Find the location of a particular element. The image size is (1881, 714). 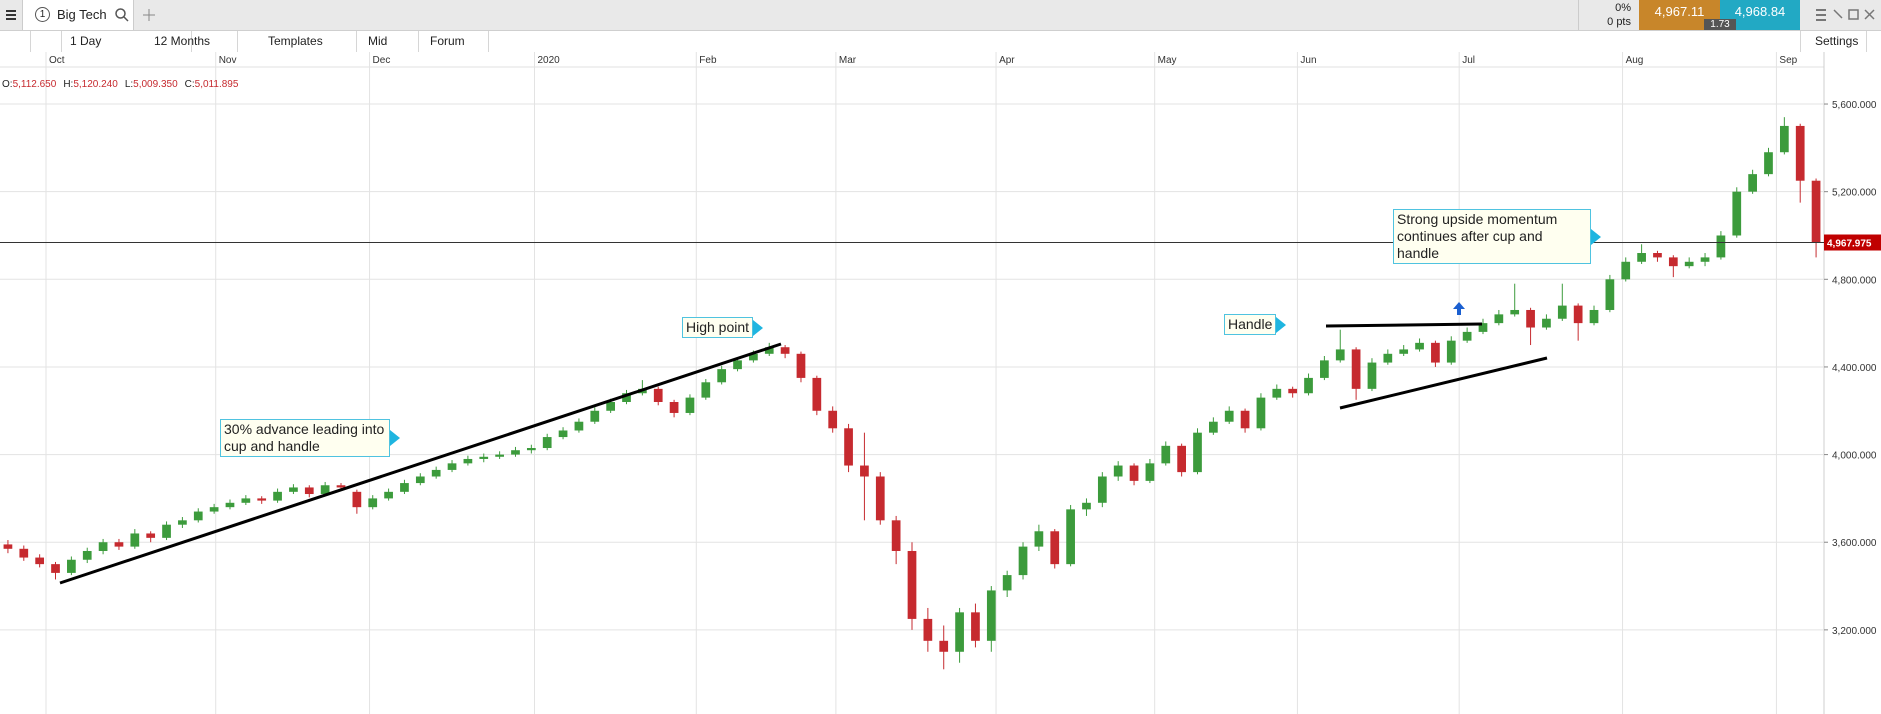

tab: 1 Big Tech is located at coordinates (78, 15).